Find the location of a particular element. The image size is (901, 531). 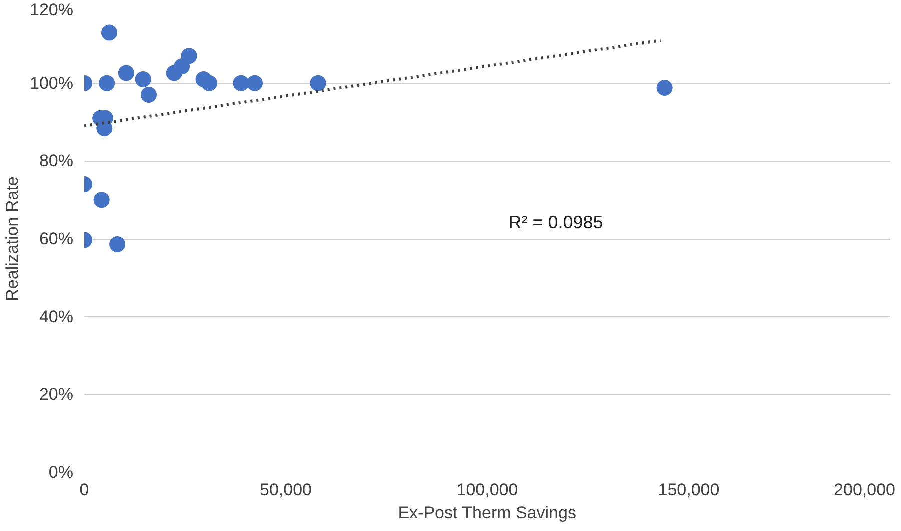

x-tick-label: 50,000 is located at coordinates (286, 490).